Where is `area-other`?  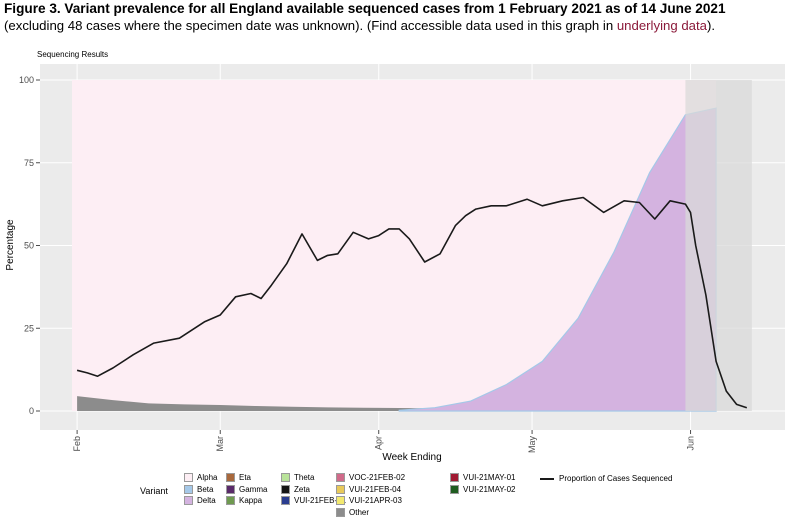 area-other is located at coordinates (397, 403).